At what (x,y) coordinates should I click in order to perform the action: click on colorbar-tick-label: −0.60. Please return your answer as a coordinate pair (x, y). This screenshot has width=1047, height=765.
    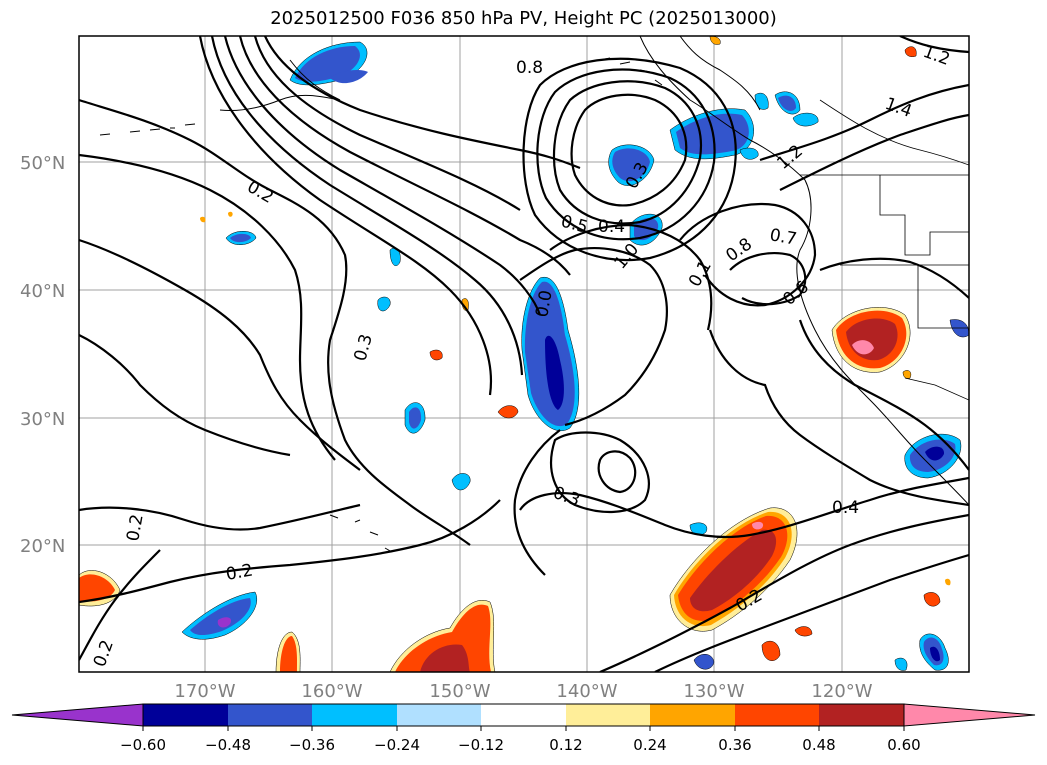
    Looking at the image, I should click on (143, 745).